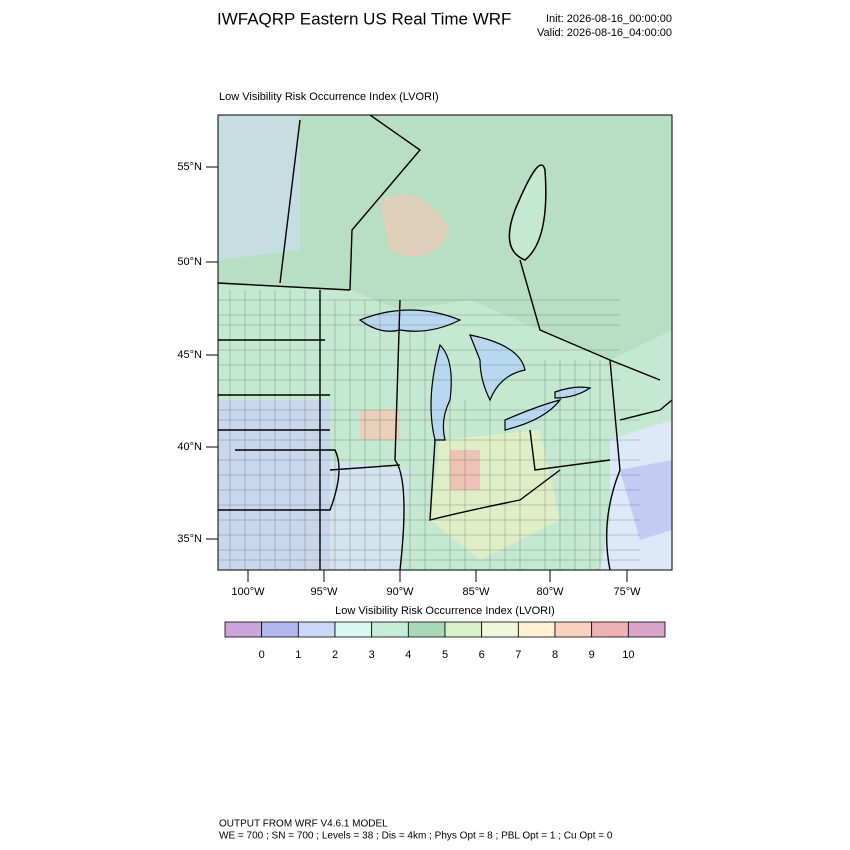 This screenshot has height=850, width=850. What do you see at coordinates (262, 655) in the screenshot?
I see `colorbar-label: 0` at bounding box center [262, 655].